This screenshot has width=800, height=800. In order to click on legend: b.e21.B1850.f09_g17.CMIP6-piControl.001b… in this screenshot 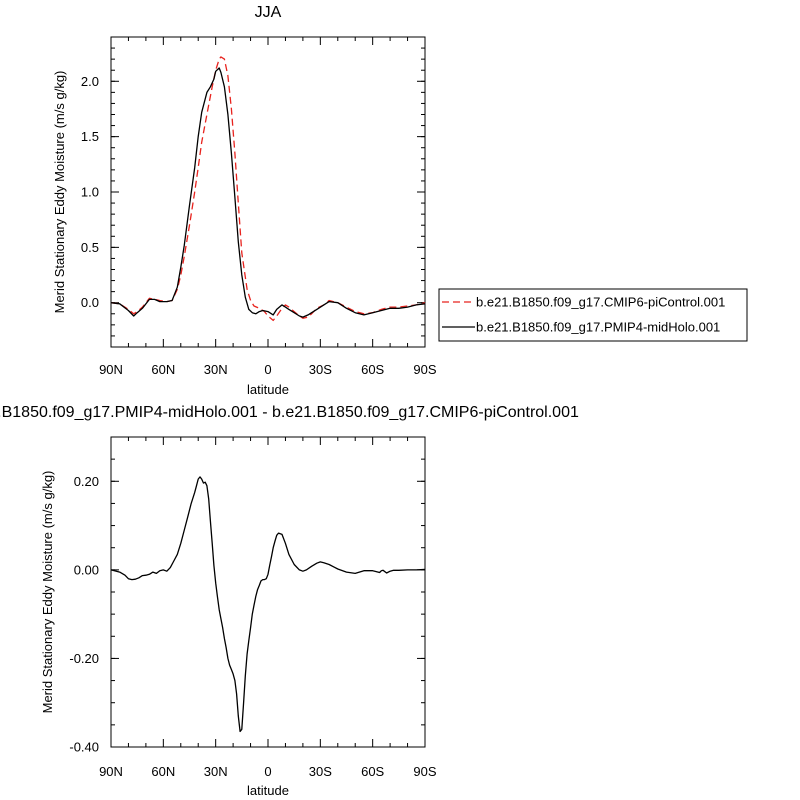, I will do `click(593, 315)`.